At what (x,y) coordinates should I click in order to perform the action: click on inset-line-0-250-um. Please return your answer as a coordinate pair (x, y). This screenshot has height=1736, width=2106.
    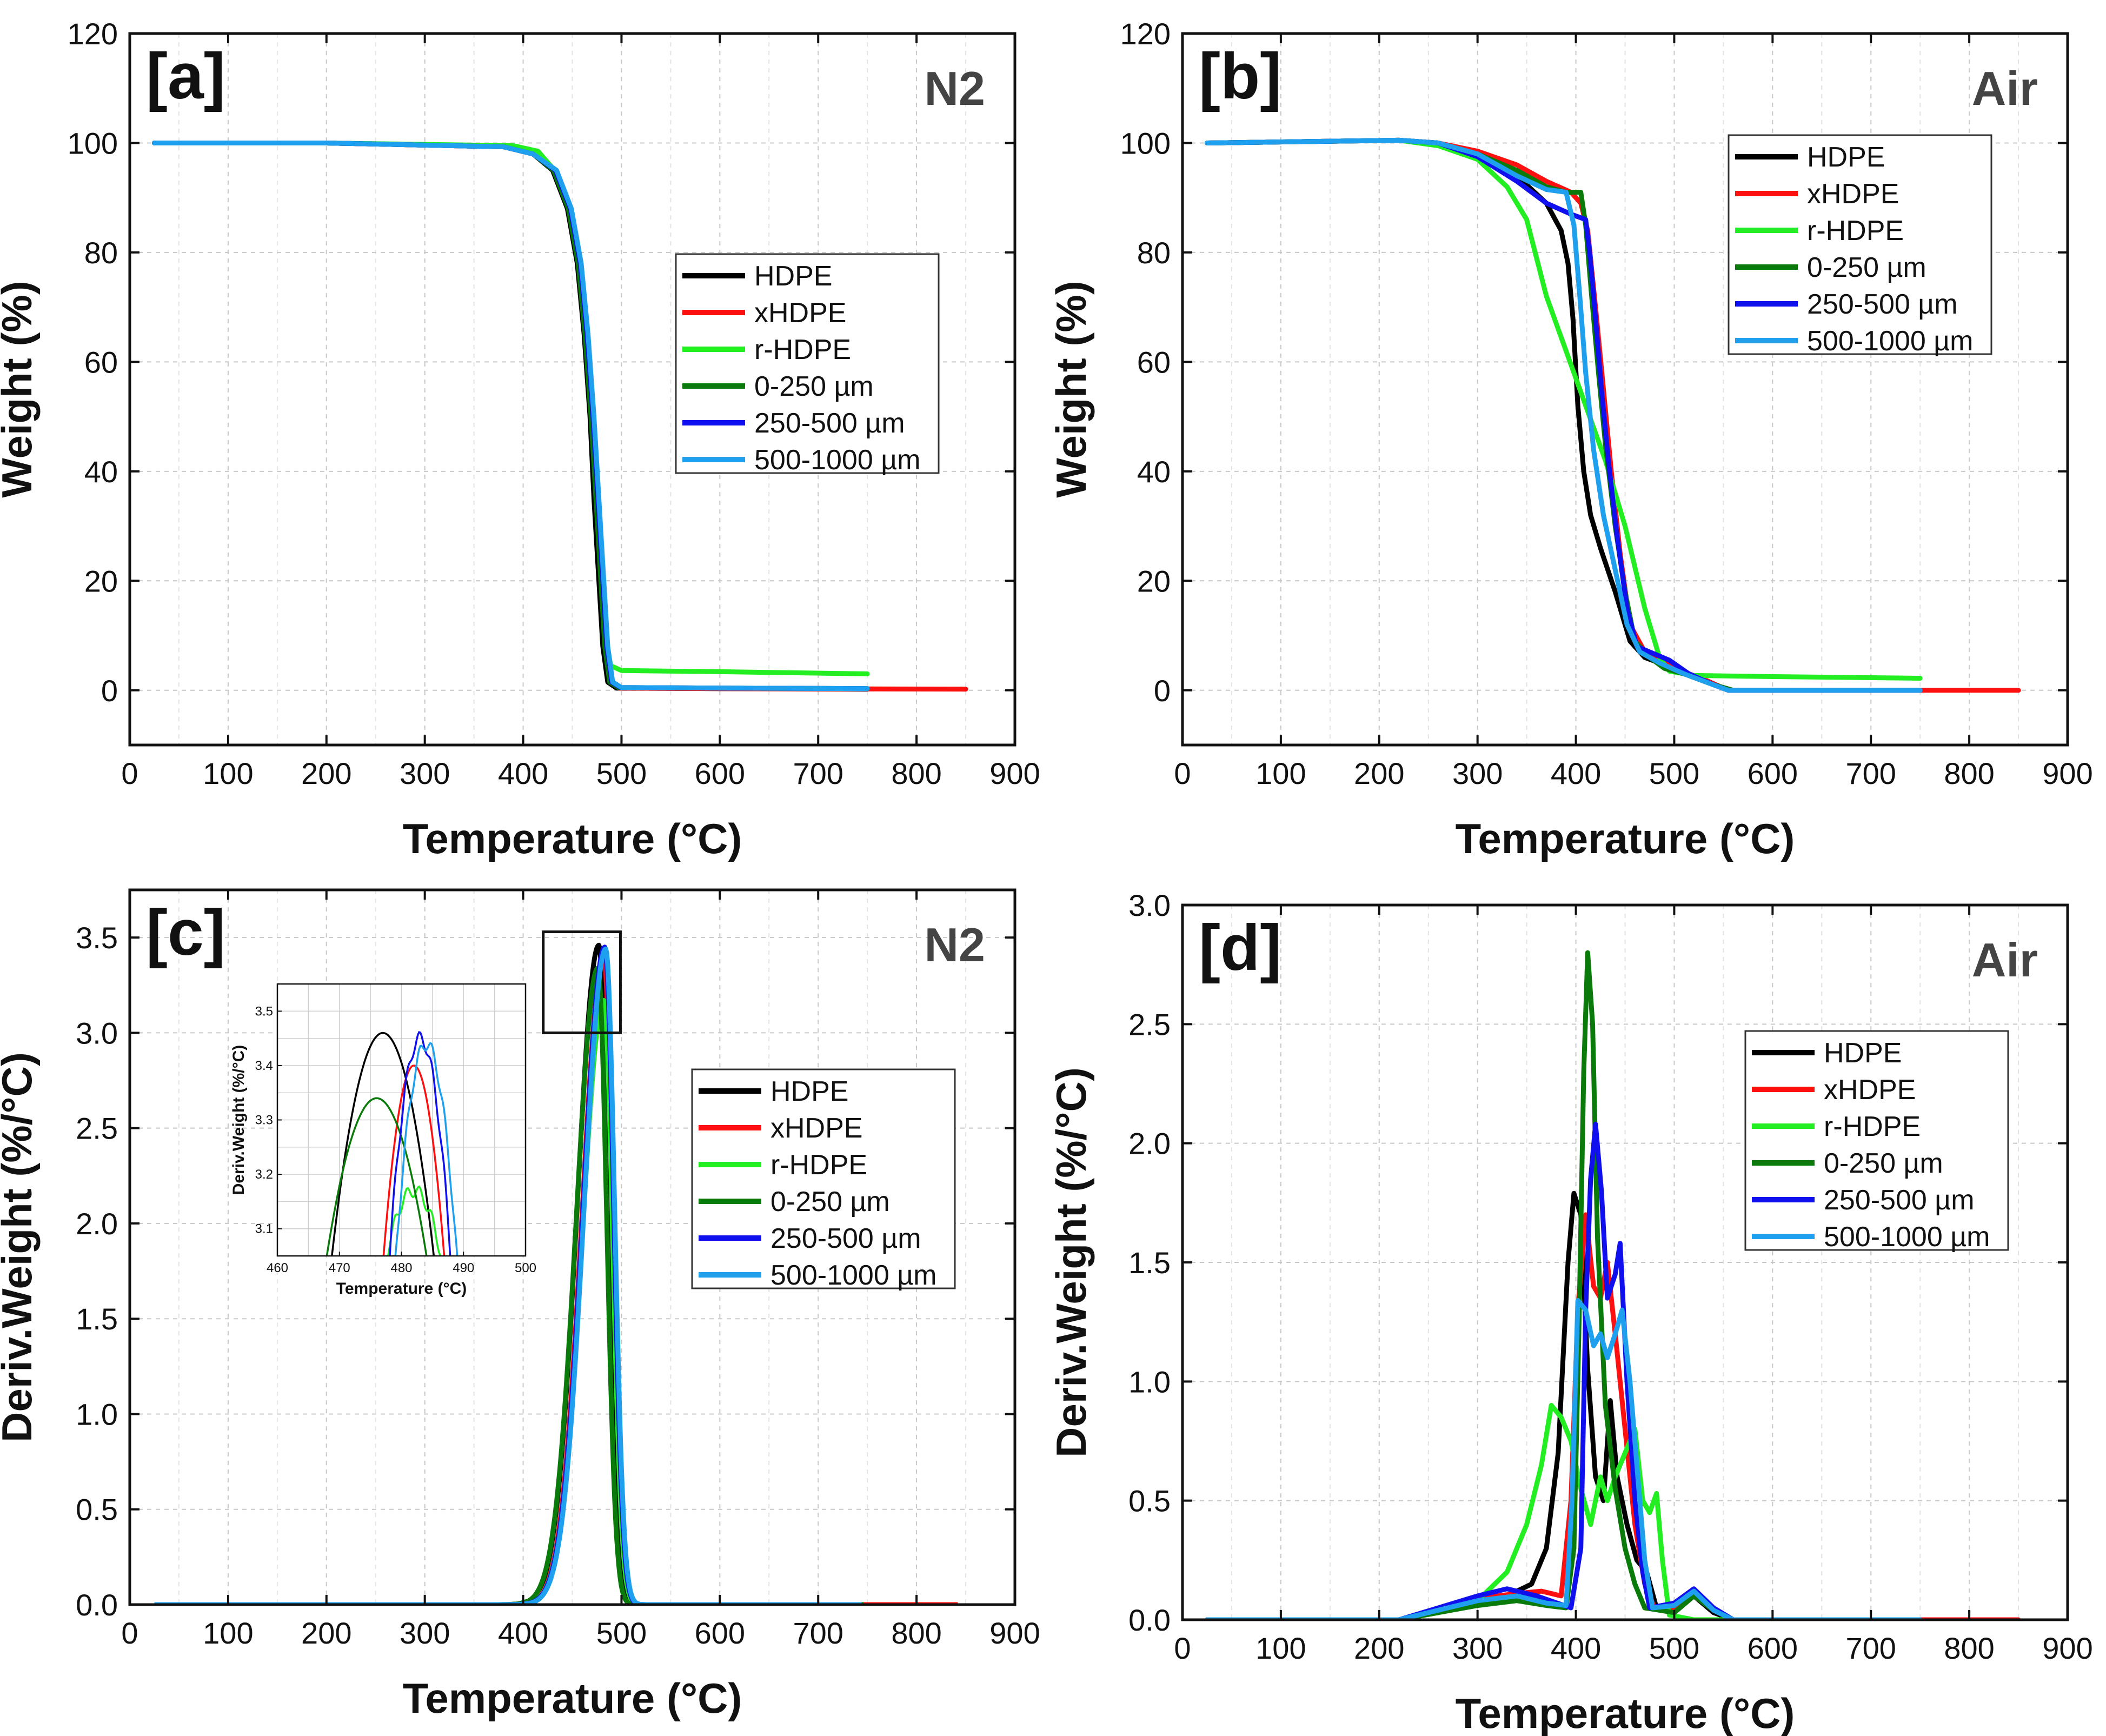
    Looking at the image, I should click on (376, 1177).